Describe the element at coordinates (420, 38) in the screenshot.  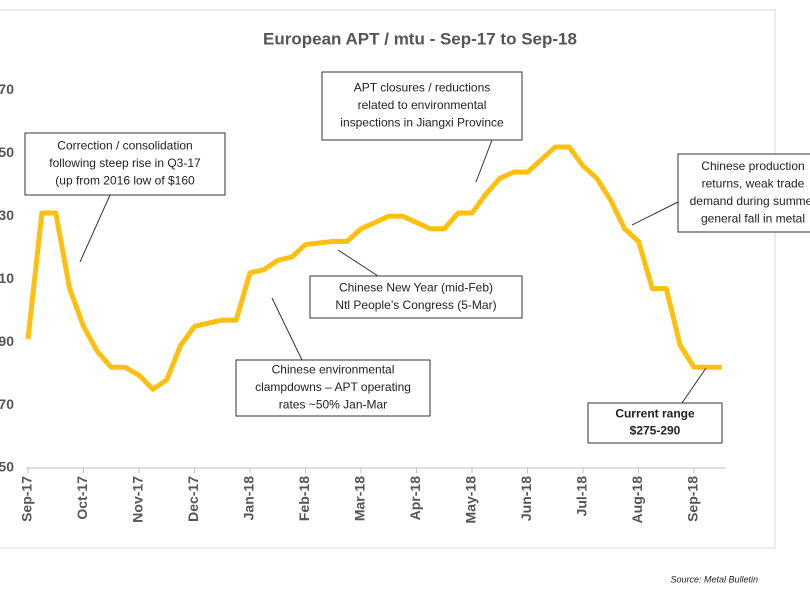
I see `chart-title: European APT / mtu - Sep-17 to Sep-18` at that location.